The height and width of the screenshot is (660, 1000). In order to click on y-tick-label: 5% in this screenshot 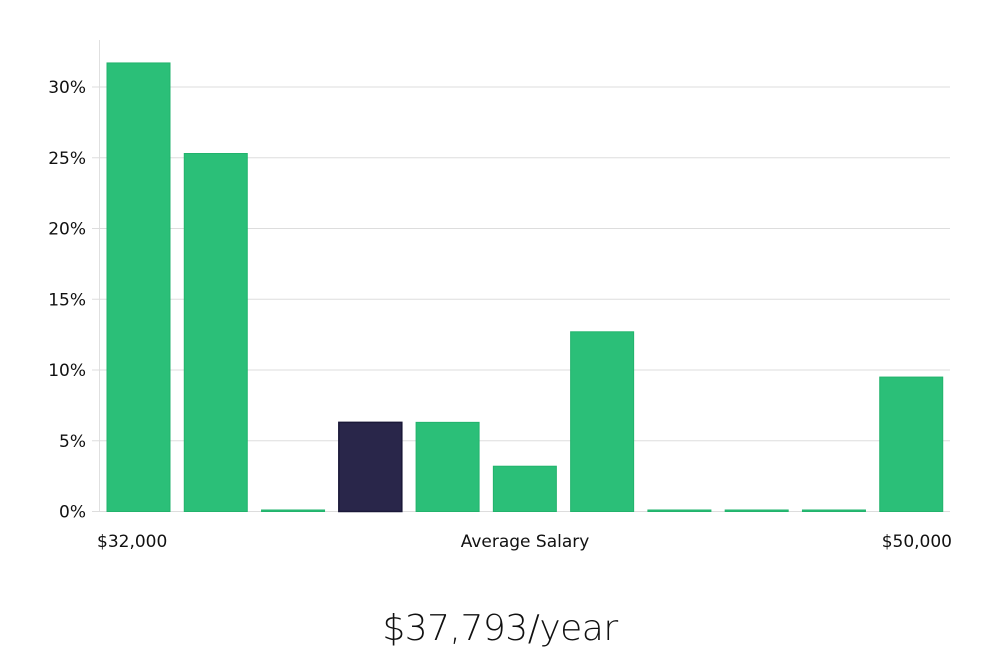, I will do `click(72, 442)`.